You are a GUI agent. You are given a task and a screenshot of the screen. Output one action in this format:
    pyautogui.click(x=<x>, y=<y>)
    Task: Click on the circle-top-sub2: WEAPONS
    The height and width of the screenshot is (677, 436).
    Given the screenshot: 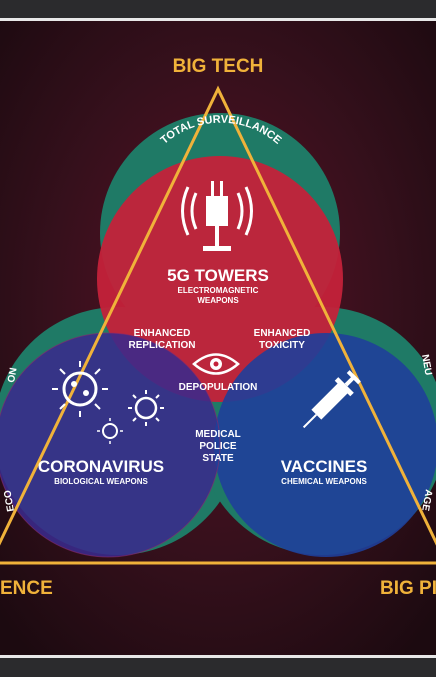 What is the action you would take?
    pyautogui.click(x=218, y=300)
    